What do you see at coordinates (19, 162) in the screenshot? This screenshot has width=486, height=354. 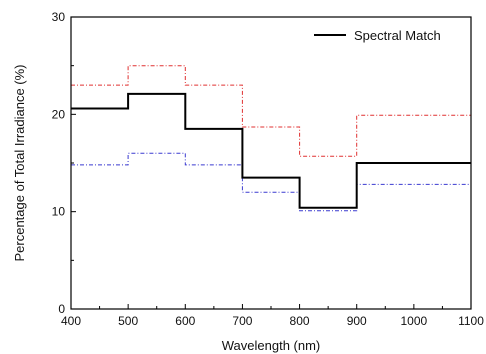 I see `y-axis-title: Percentage of Total Irradiance (%)` at bounding box center [19, 162].